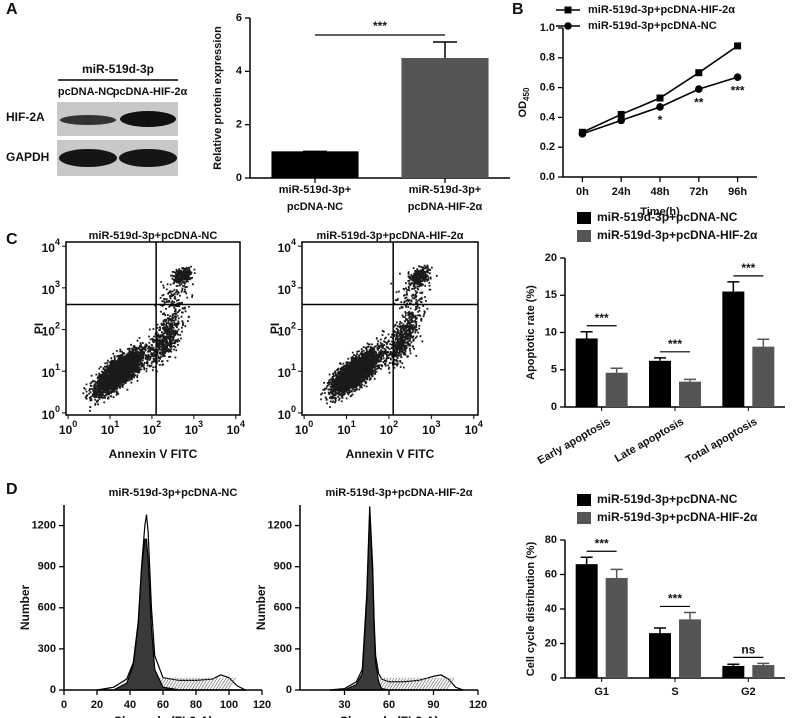  Describe the element at coordinates (27, 157) in the screenshot. I see `blot-row-label: GAPDH` at that location.